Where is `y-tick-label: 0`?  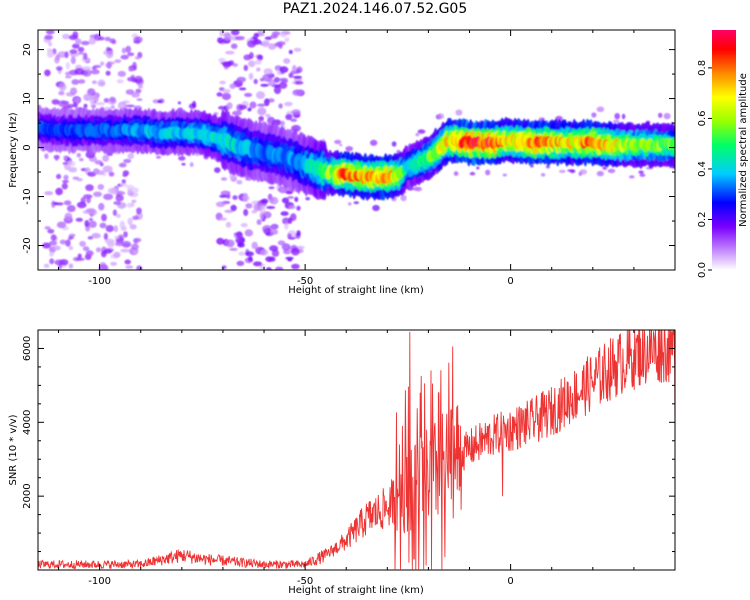
y-tick-label: 0 is located at coordinates (27, 147).